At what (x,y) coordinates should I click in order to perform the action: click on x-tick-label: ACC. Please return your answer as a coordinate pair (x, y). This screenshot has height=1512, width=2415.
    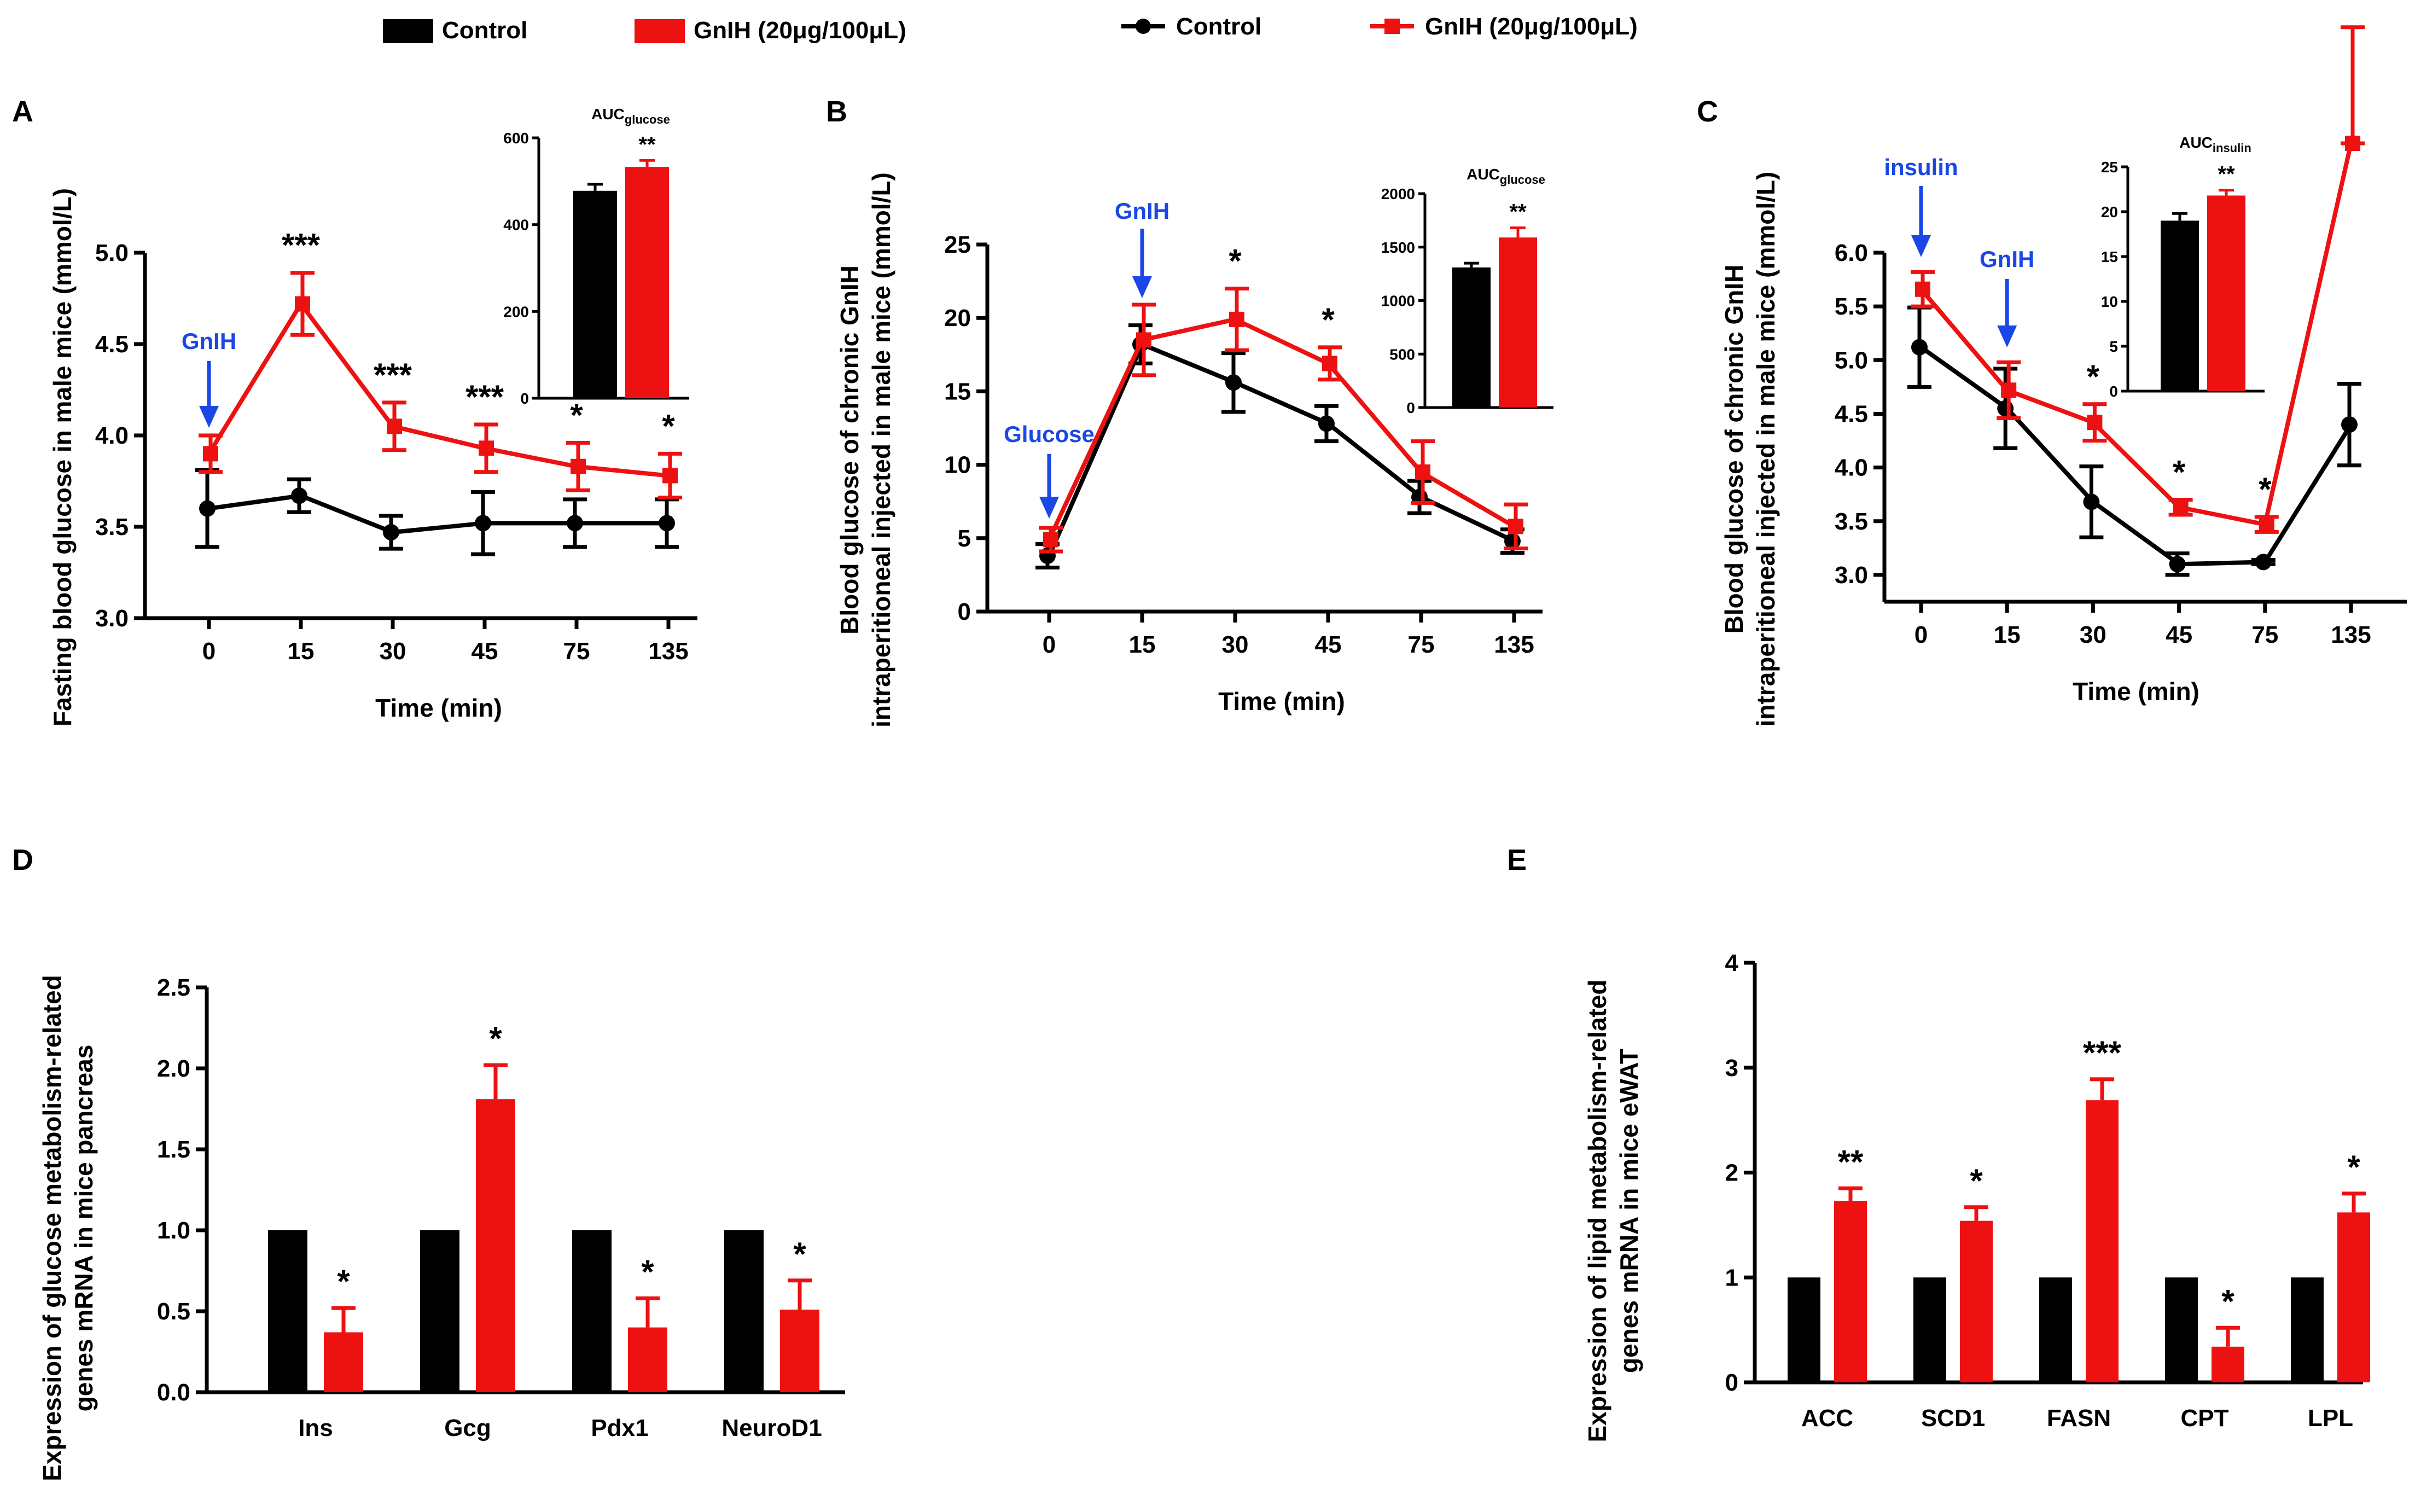
    Looking at the image, I should click on (1827, 1419).